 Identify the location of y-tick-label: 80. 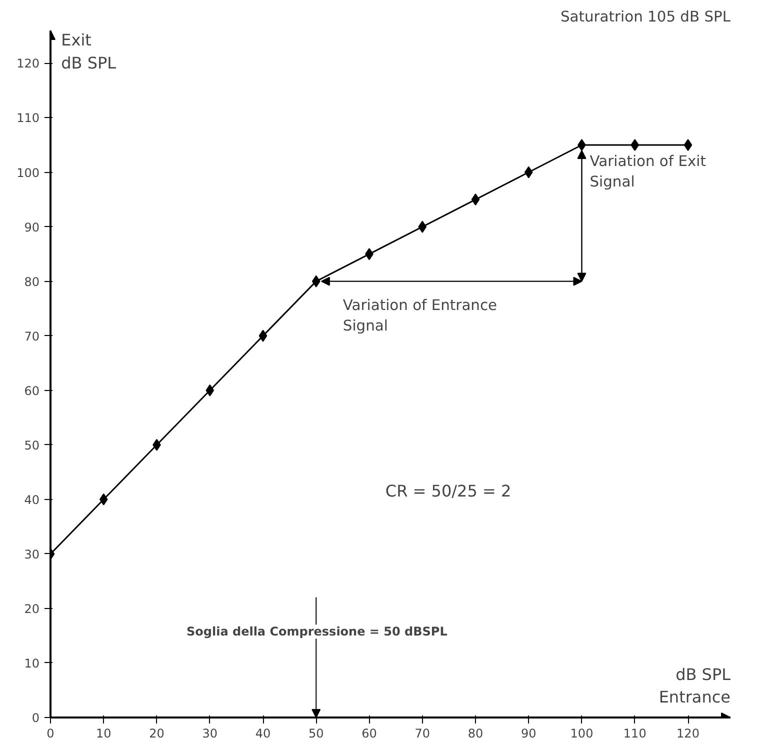
(32, 281).